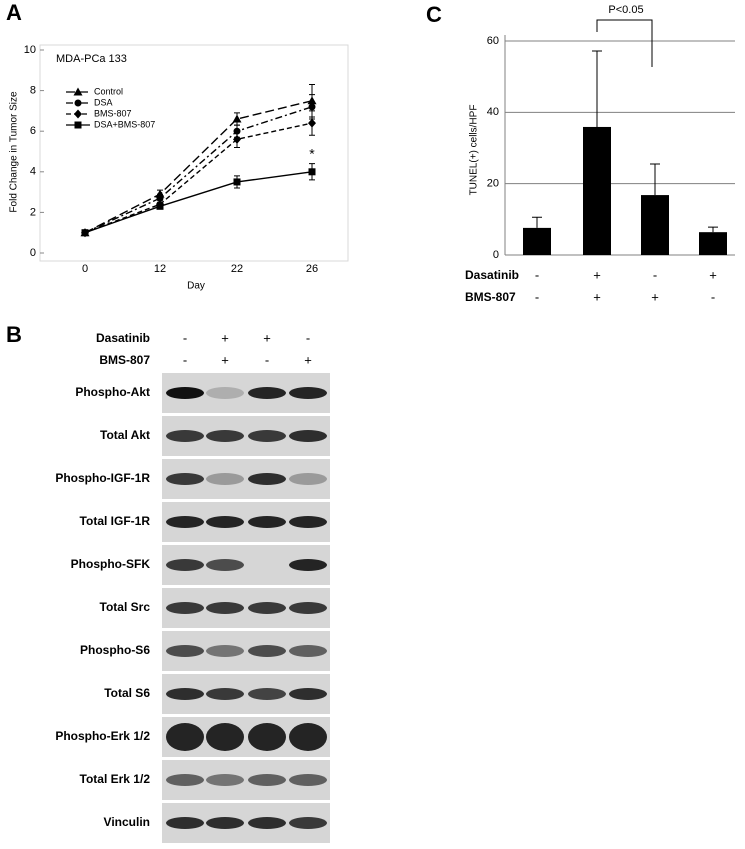 The height and width of the screenshot is (849, 745). I want to click on y-tick-label: 2, so click(33, 212).